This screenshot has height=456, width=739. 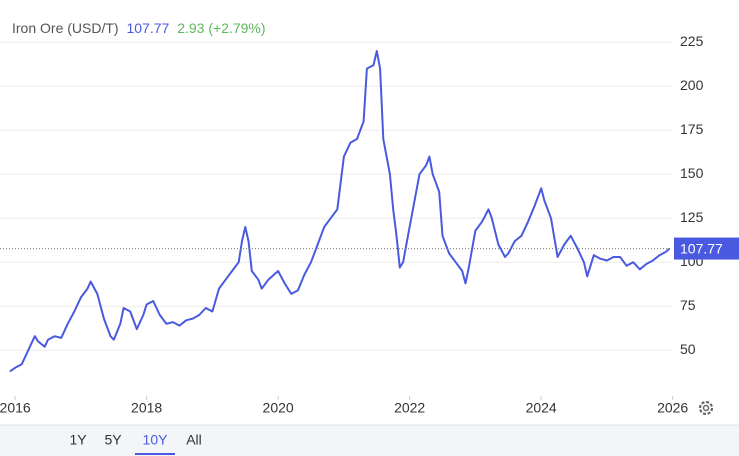 What do you see at coordinates (78, 440) in the screenshot?
I see `range-button: 1Y` at bounding box center [78, 440].